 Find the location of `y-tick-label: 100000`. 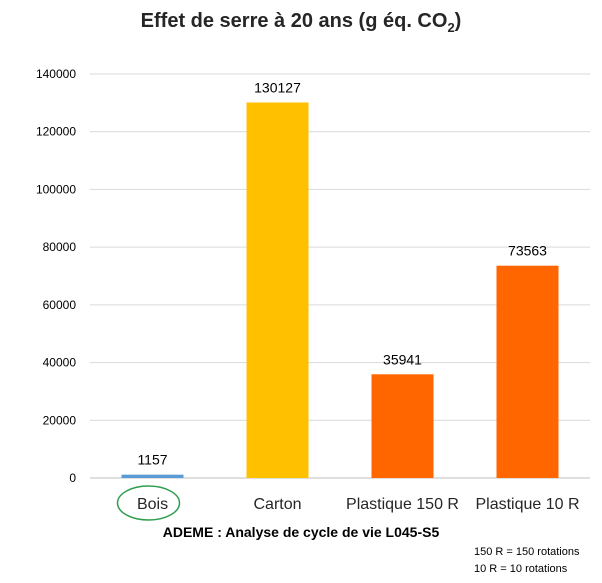

y-tick-label: 100000 is located at coordinates (56, 189).